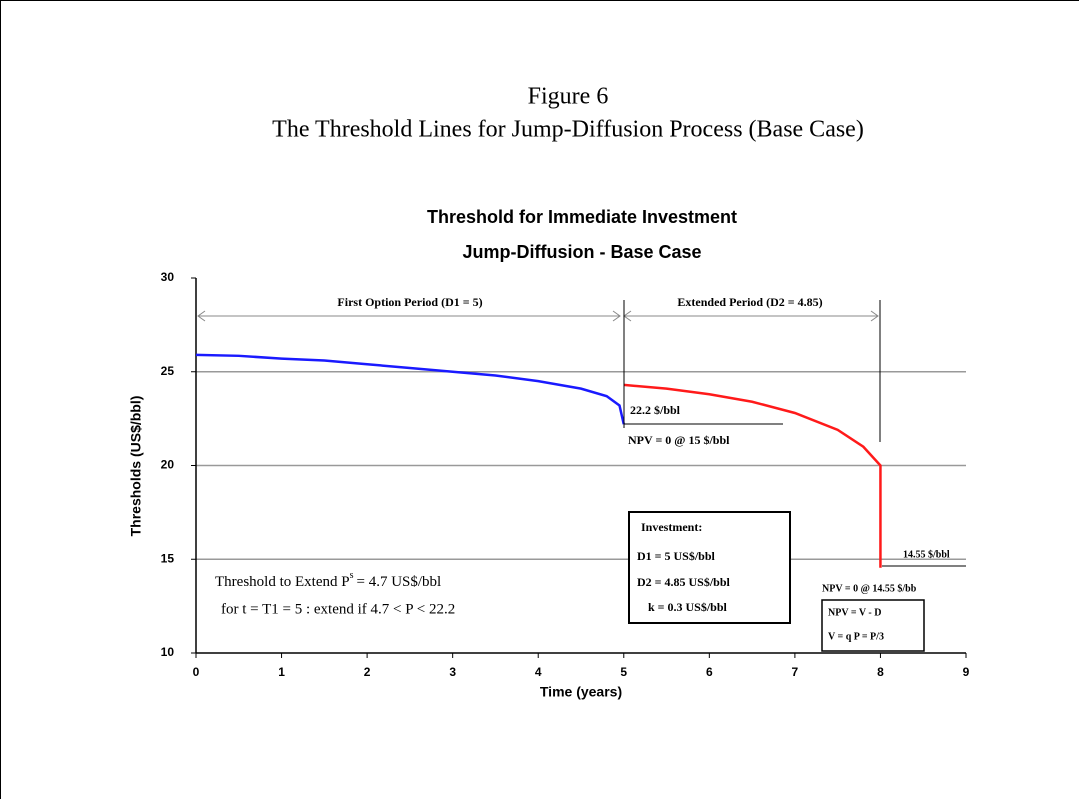  I want to click on annotation-part: Threshold to Extend P, so click(282, 582).